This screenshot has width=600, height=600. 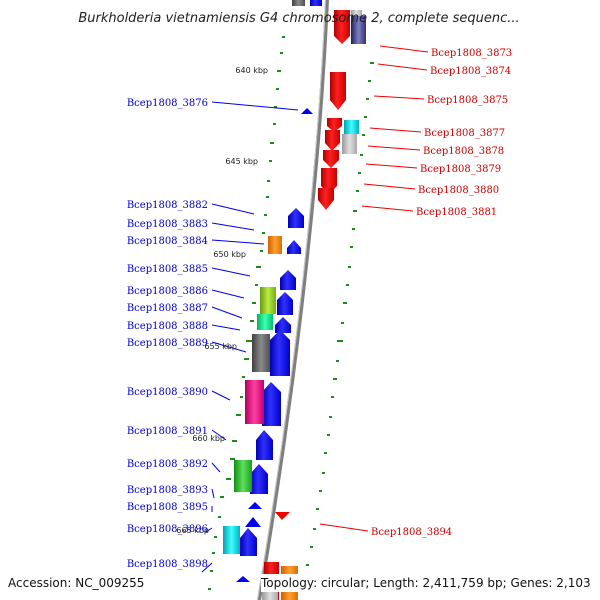 What do you see at coordinates (167, 103) in the screenshot?
I see `gene-label: Bcep1808_3876` at bounding box center [167, 103].